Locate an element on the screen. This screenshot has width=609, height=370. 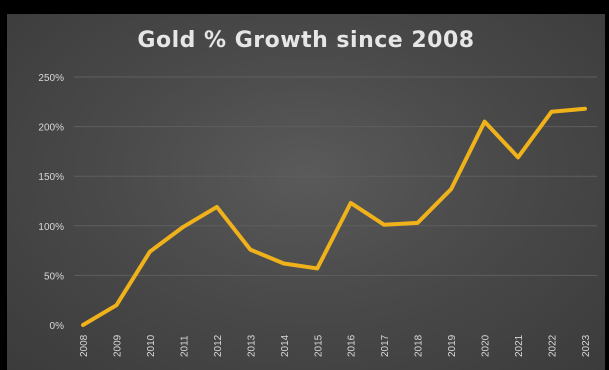
x-tick-label: 2008 is located at coordinates (84, 345).